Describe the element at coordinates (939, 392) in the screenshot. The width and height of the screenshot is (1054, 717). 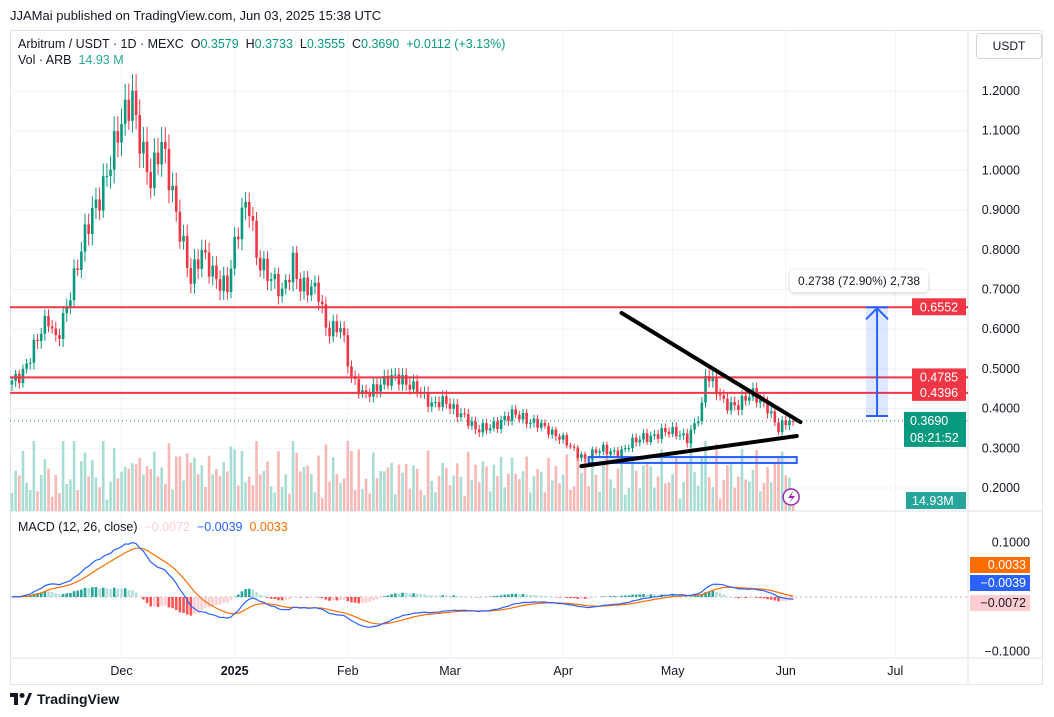
I see `price-level-badge` at that location.